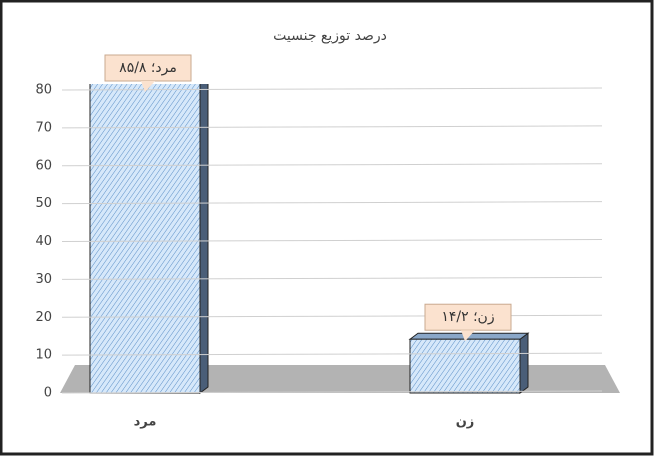  I want to click on data-label: مرد؛ ۸۵/۸, so click(148, 68).